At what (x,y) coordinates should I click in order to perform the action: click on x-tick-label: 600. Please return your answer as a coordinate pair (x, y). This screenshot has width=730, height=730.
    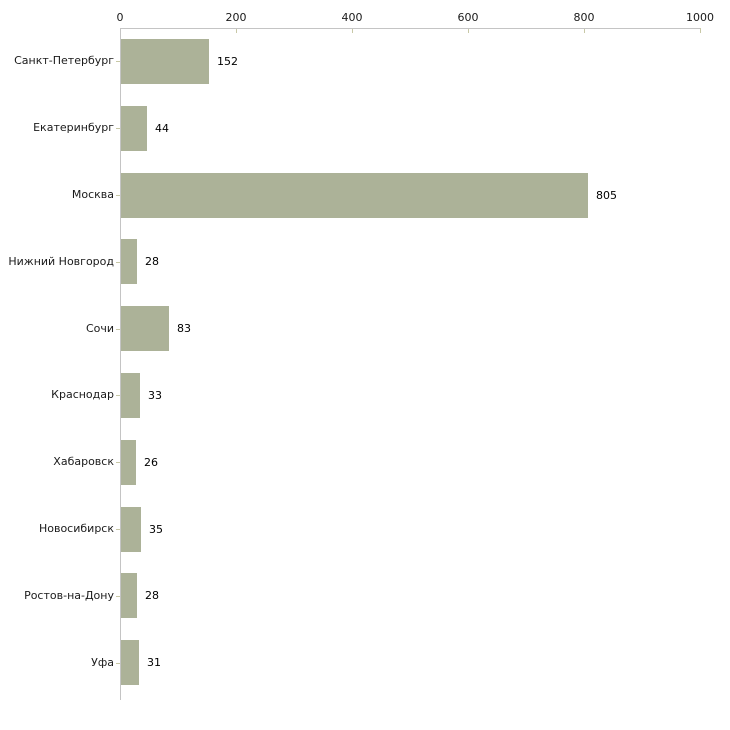
    Looking at the image, I should click on (468, 17).